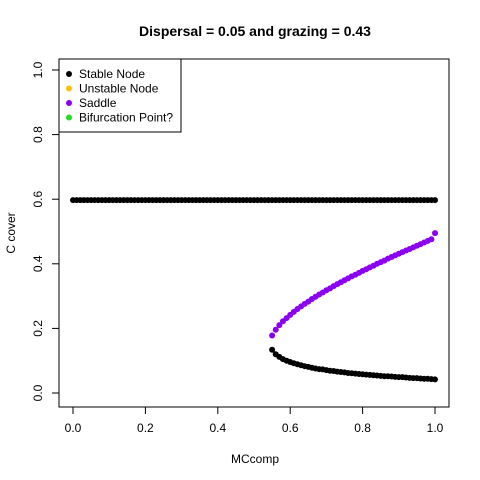  What do you see at coordinates (69, 74) in the screenshot?
I see `legend-marker-stable-node` at bounding box center [69, 74].